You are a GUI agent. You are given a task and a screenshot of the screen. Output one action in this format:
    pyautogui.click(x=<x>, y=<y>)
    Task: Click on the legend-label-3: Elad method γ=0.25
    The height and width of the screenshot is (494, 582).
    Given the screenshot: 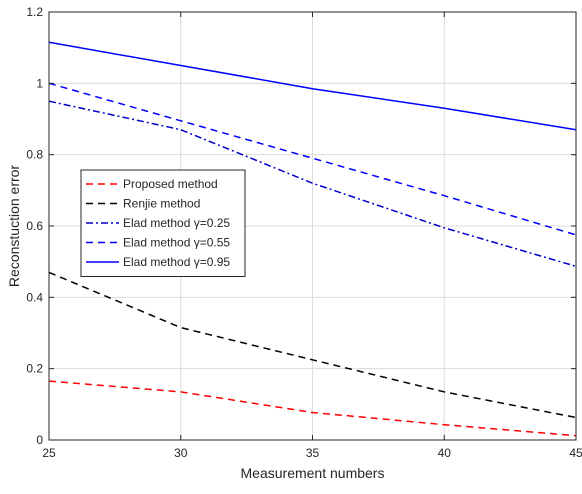 What is the action you would take?
    pyautogui.click(x=176, y=223)
    